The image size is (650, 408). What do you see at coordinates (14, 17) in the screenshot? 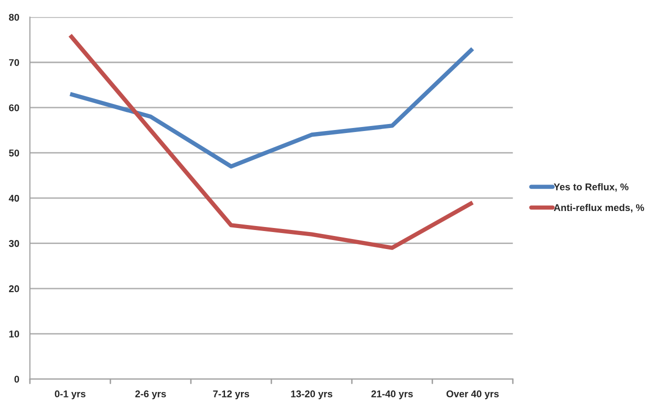
I see `y-tick-label: 80` at bounding box center [14, 17].